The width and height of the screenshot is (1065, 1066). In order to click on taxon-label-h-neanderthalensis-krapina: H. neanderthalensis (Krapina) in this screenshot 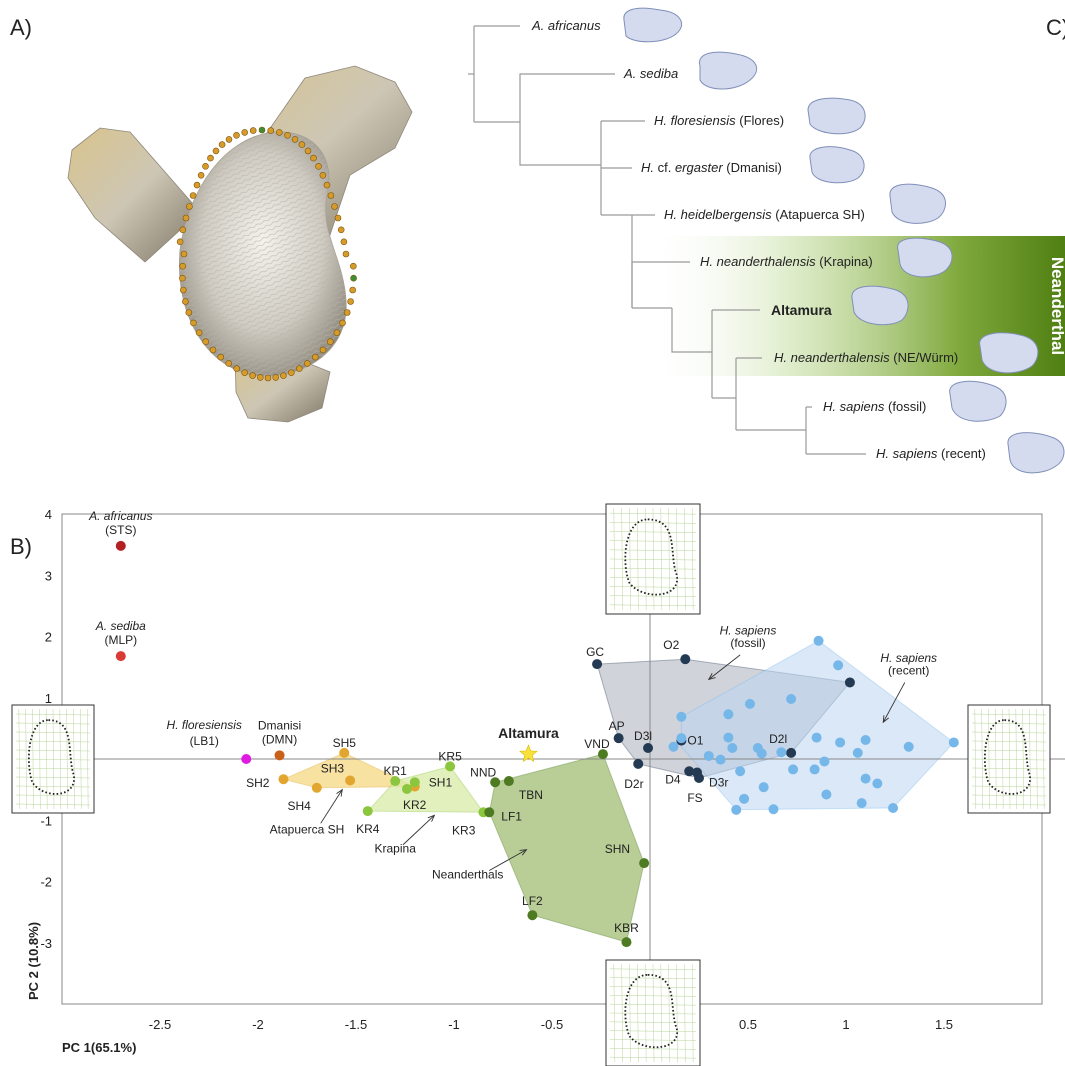, I will do `click(786, 261)`.